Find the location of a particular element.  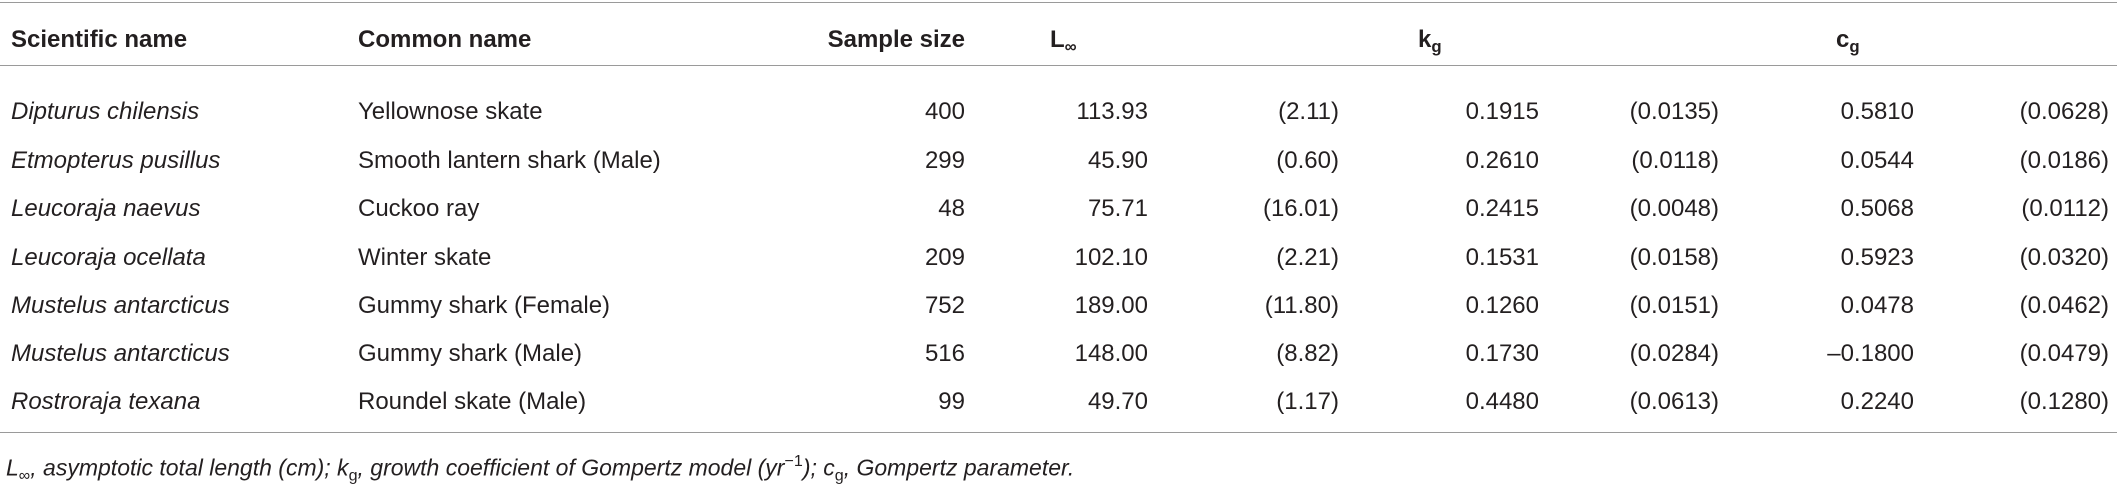

header-text: Sample size is located at coordinates (896, 39).